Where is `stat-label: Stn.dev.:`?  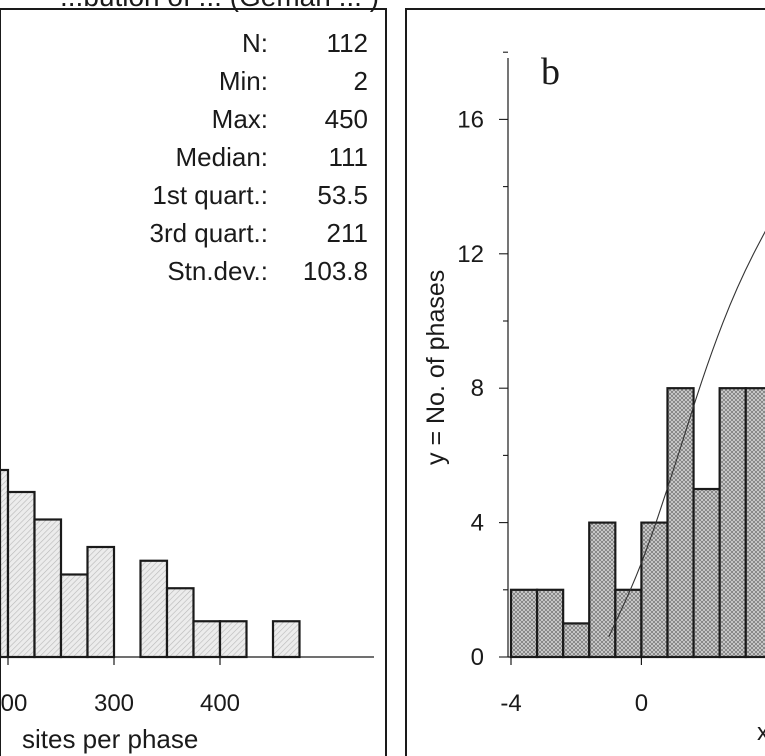
stat-label: Stn.dev.: is located at coordinates (217, 271).